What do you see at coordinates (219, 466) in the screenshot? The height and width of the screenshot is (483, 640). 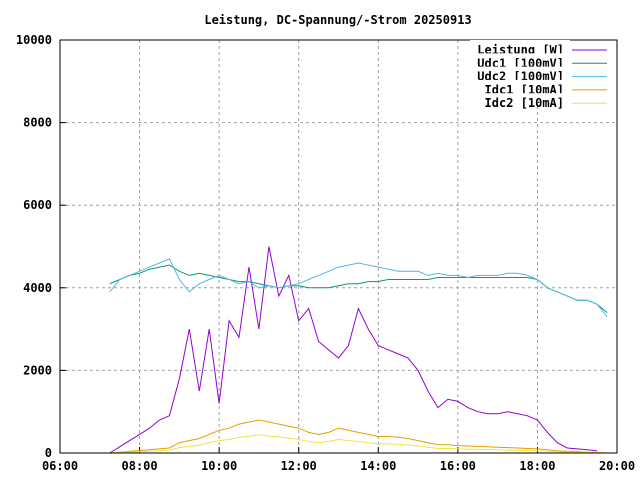 I see `x-tick-label: 10:00` at bounding box center [219, 466].